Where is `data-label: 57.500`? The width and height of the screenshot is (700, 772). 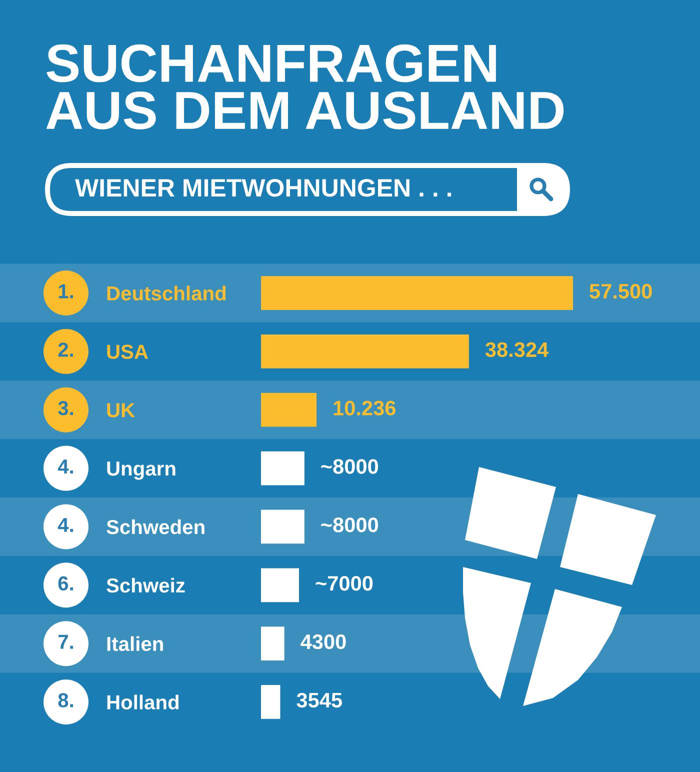 data-label: 57.500 is located at coordinates (621, 291).